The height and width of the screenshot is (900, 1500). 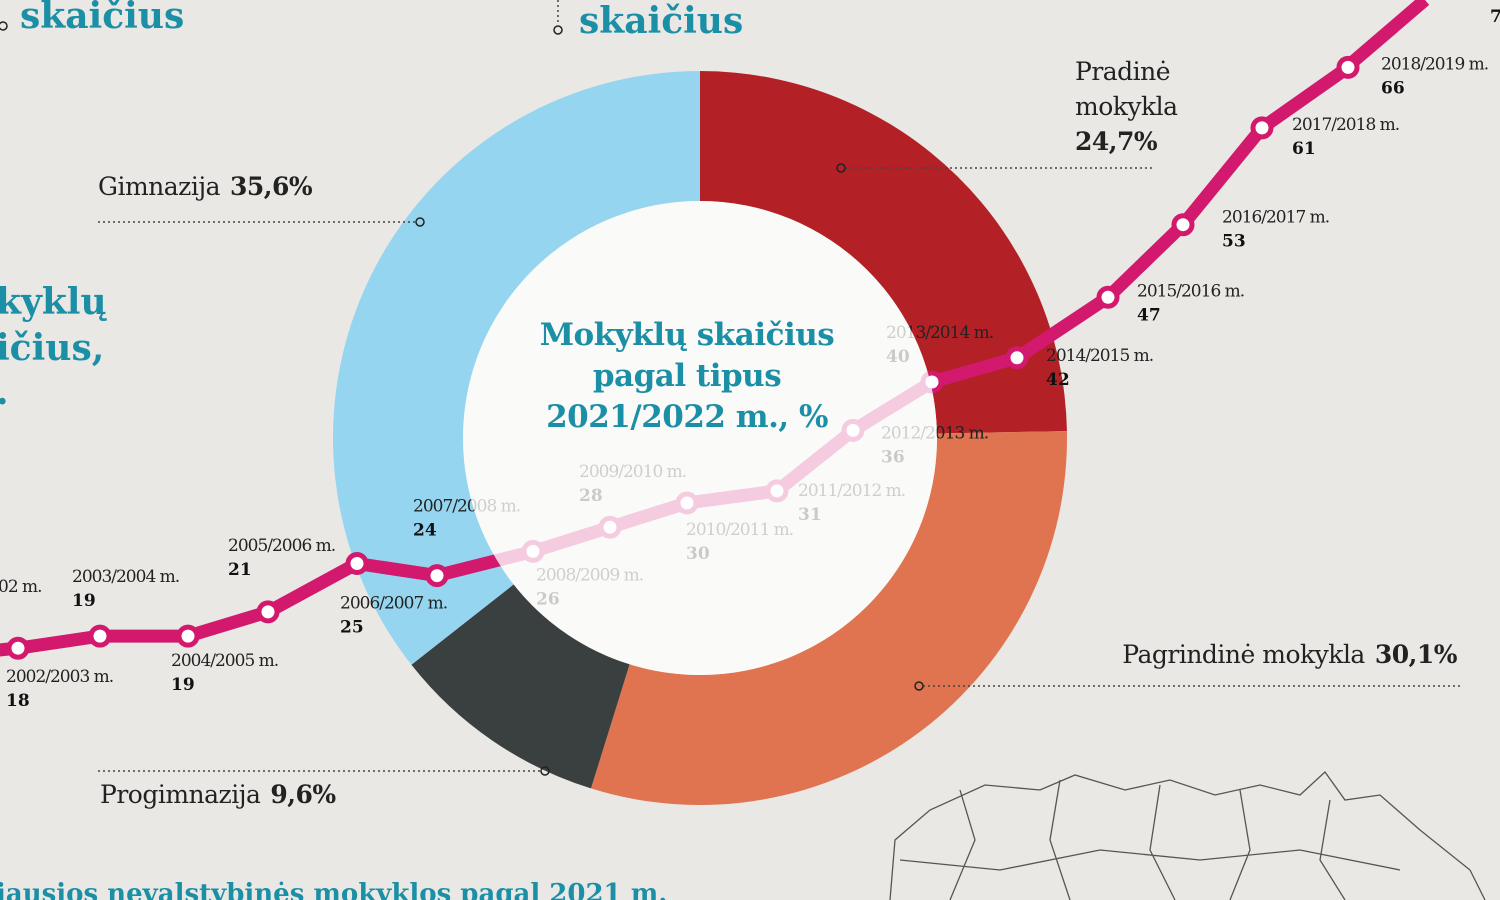 I want to click on value-label: 24, so click(x=425, y=531).